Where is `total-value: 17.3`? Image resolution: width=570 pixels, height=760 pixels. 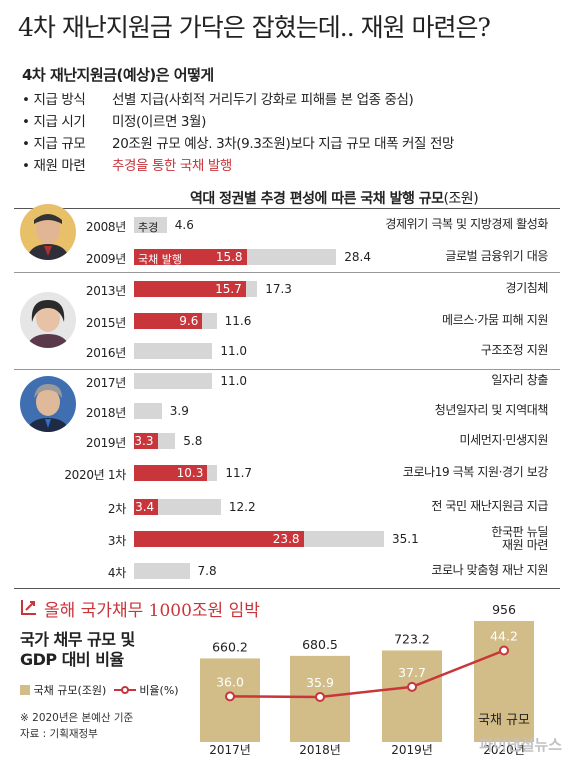
total-value: 17.3 is located at coordinates (278, 289).